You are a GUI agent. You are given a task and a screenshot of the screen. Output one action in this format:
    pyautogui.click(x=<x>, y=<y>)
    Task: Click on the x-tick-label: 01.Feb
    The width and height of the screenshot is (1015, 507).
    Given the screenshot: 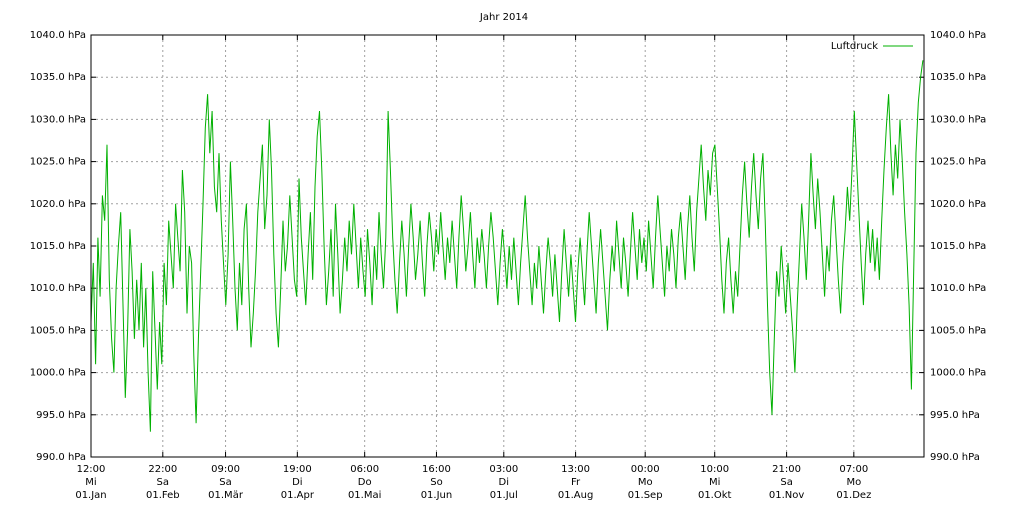 What is the action you would take?
    pyautogui.click(x=163, y=495)
    